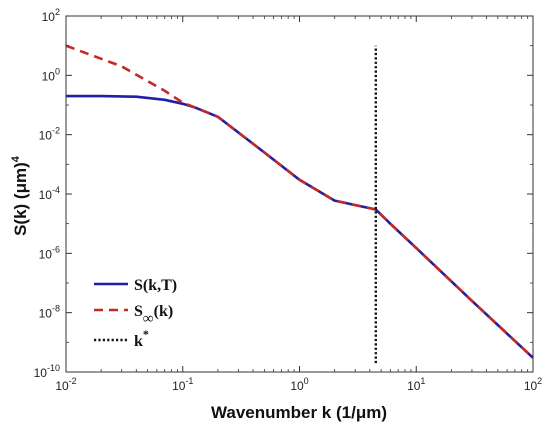 This screenshot has height=430, width=550. What do you see at coordinates (20, 199) in the screenshot?
I see `y-axis-label-main: S(k) (μm)` at bounding box center [20, 199].